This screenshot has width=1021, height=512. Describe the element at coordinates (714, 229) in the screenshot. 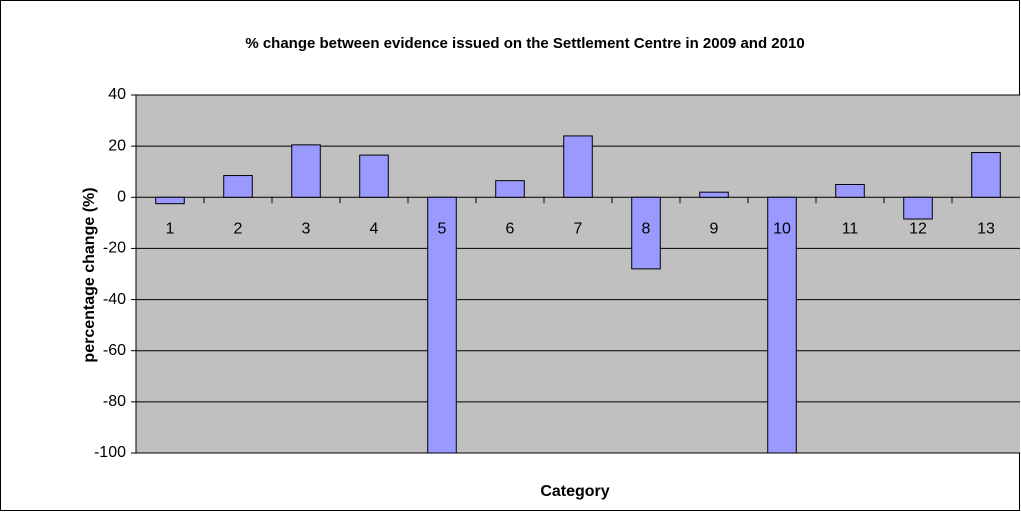

I see `x-tick-label: 9` at that location.